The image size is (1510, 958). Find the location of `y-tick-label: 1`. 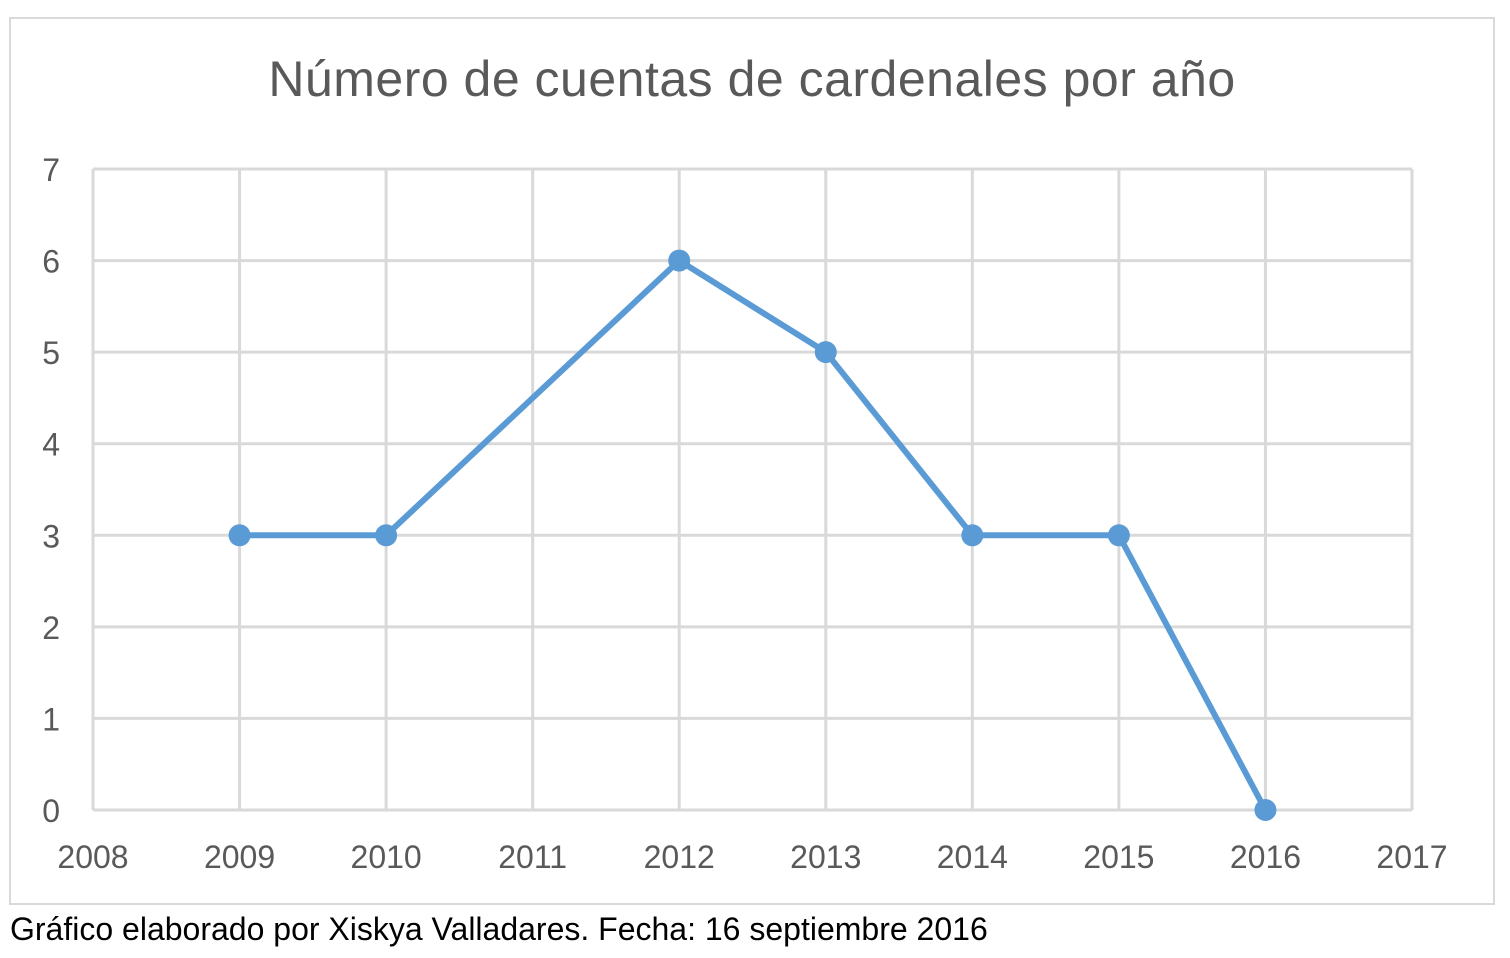

y-tick-label: 1 is located at coordinates (51, 719).